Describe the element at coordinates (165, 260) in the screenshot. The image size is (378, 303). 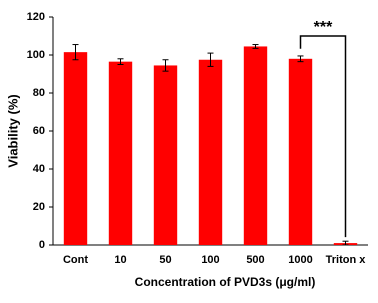
I see `x-tick-label: 50` at that location.